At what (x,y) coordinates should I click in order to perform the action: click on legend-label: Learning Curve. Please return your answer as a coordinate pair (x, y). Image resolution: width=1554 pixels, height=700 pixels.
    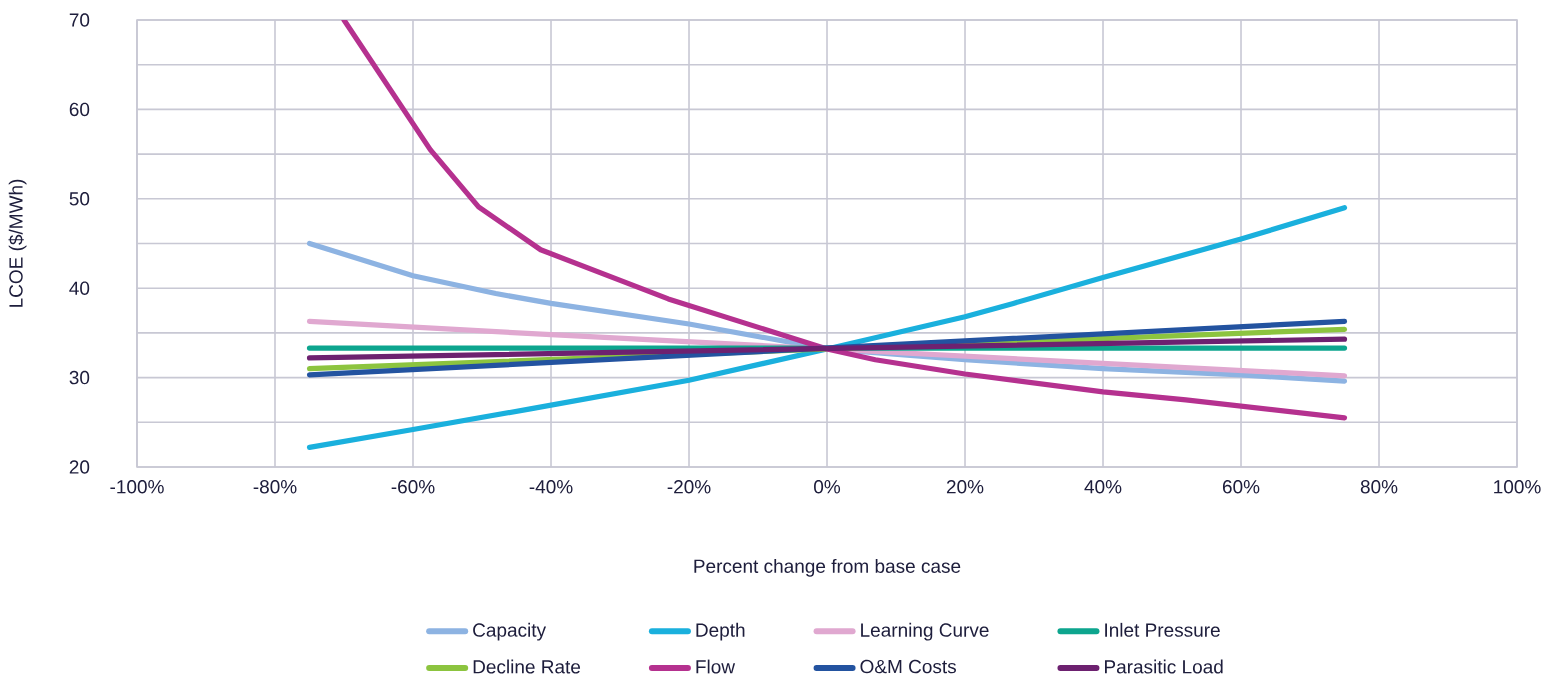
    Looking at the image, I should click on (925, 631).